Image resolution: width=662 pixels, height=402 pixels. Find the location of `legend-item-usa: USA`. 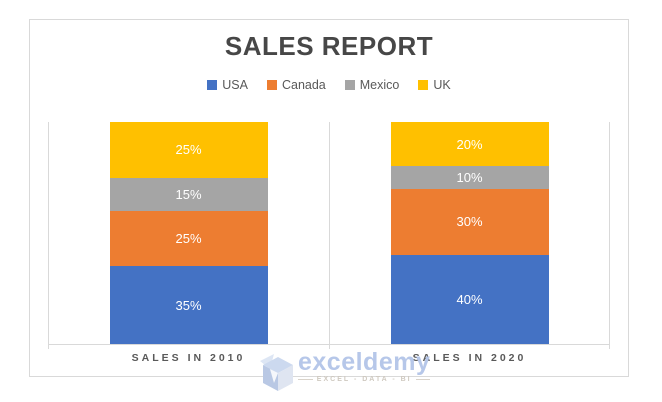

legend-item-usa: USA is located at coordinates (227, 85).